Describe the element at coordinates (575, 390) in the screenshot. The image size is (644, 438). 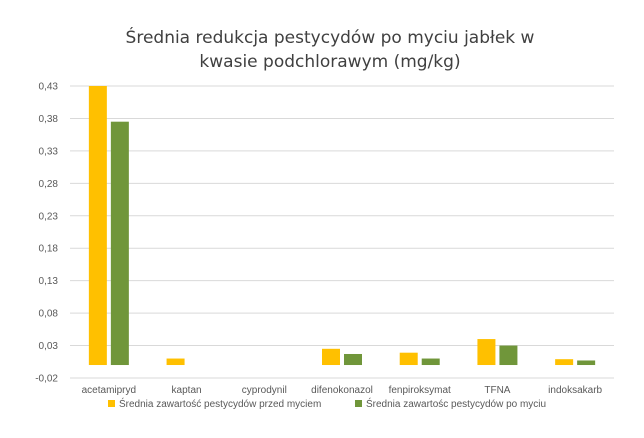
I see `x-category-label: indoksakarb` at that location.